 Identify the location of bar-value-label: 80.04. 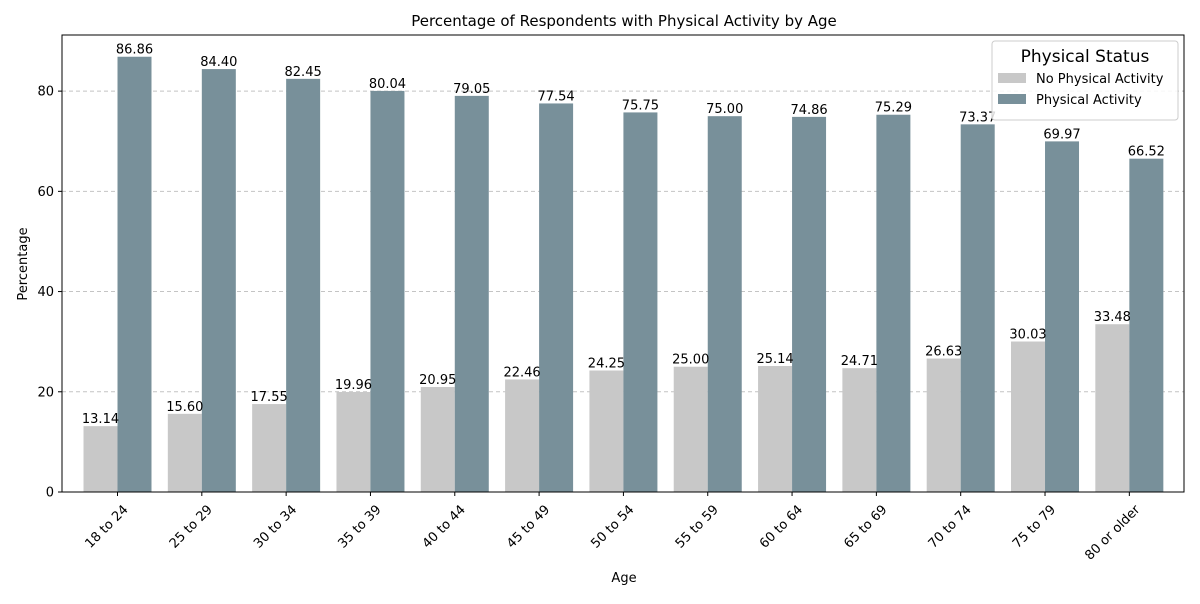
(387, 84).